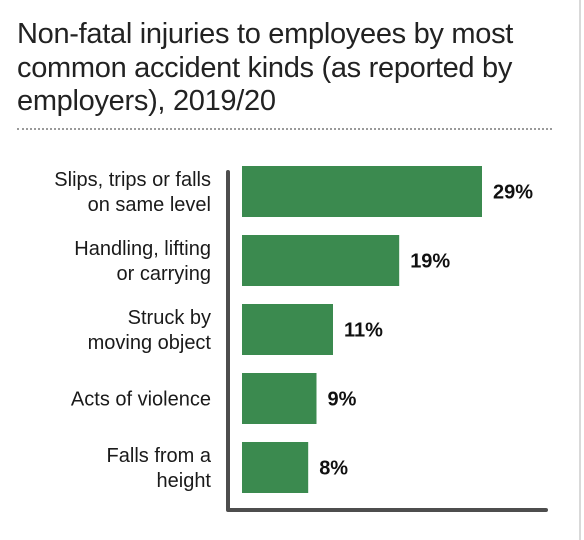 The width and height of the screenshot is (584, 540). Describe the element at coordinates (333, 469) in the screenshot. I see `value-label-4: 8%` at that location.